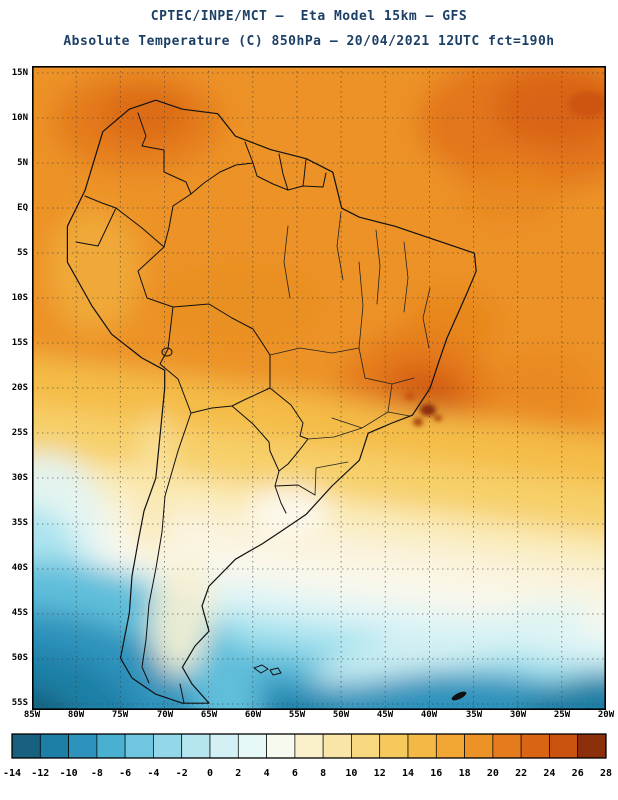 This screenshot has height=800, width=618. I want to click on lat-label: 10N, so click(20, 118).